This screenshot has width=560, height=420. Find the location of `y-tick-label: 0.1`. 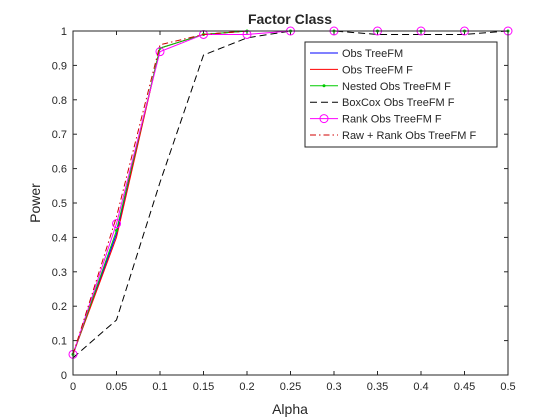

y-tick-label: 0.1 is located at coordinates (59, 342).